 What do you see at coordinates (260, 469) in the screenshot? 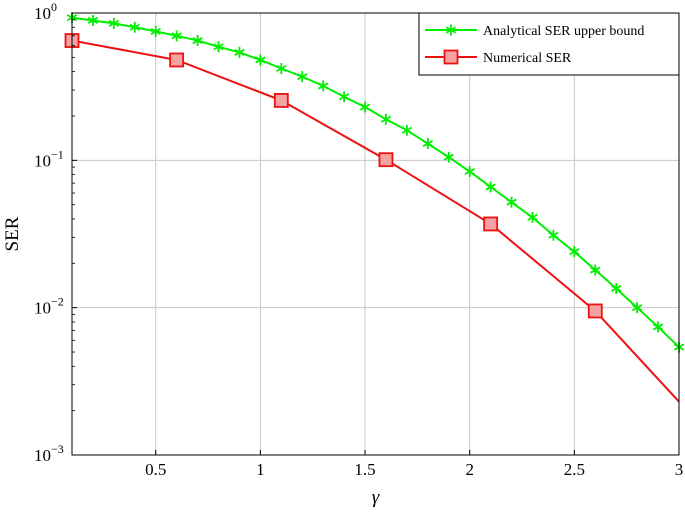
I see `x-tick-label: 1` at bounding box center [260, 469].